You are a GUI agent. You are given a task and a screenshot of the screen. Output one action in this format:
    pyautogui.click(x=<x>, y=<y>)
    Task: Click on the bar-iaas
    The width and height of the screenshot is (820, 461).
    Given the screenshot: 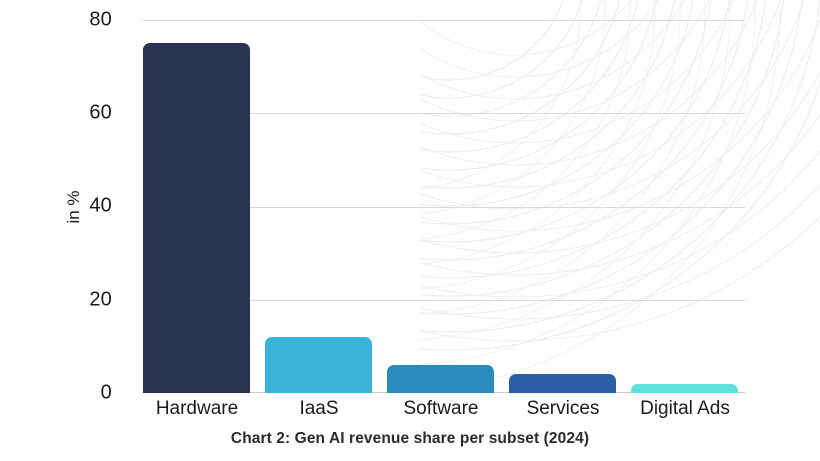 What is the action you would take?
    pyautogui.click(x=318, y=365)
    